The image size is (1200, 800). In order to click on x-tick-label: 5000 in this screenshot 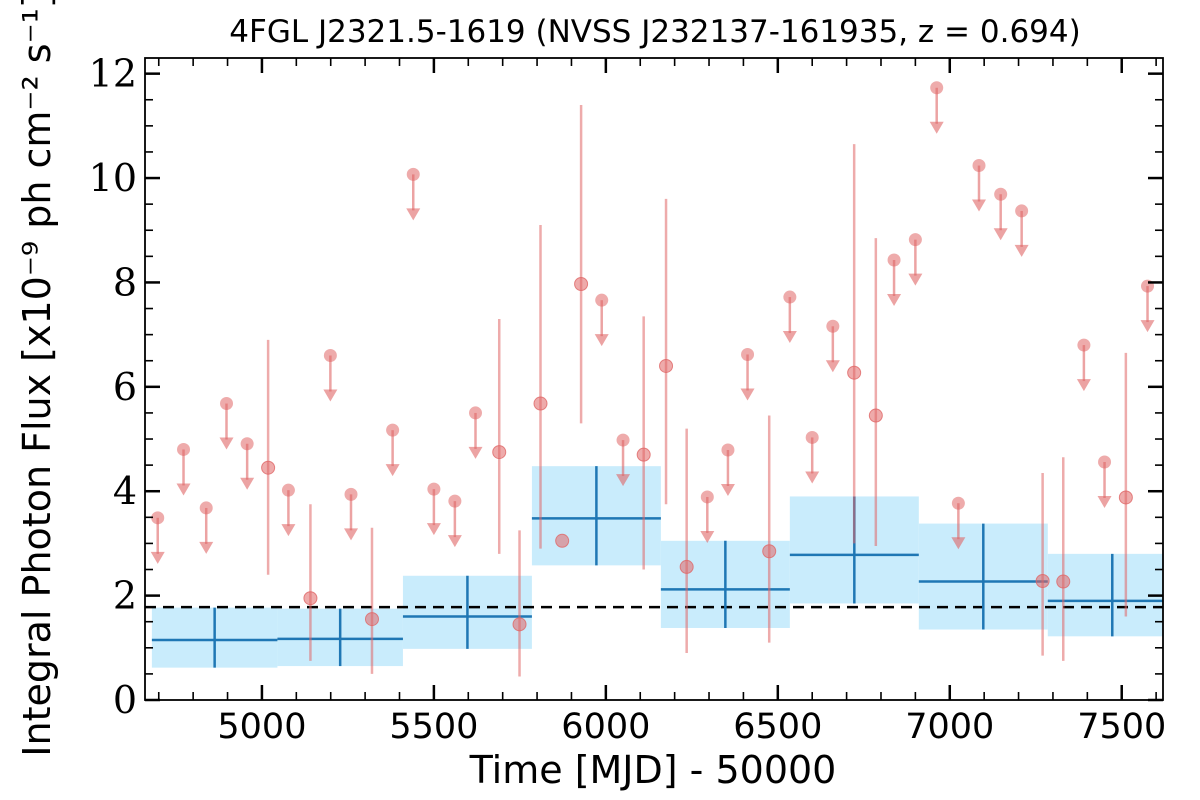, I will do `click(261, 727)`.